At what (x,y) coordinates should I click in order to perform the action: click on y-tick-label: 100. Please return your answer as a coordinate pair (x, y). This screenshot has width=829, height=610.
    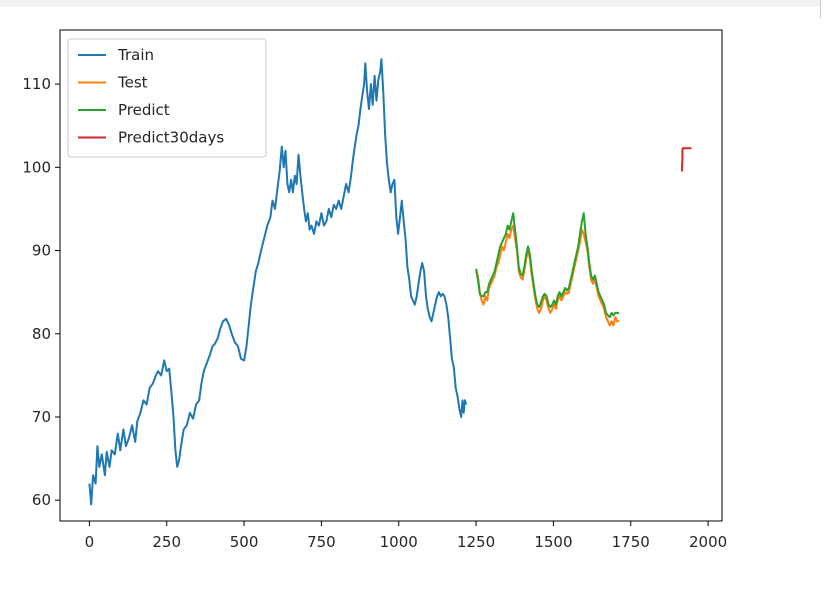
    Looking at the image, I should click on (36, 167).